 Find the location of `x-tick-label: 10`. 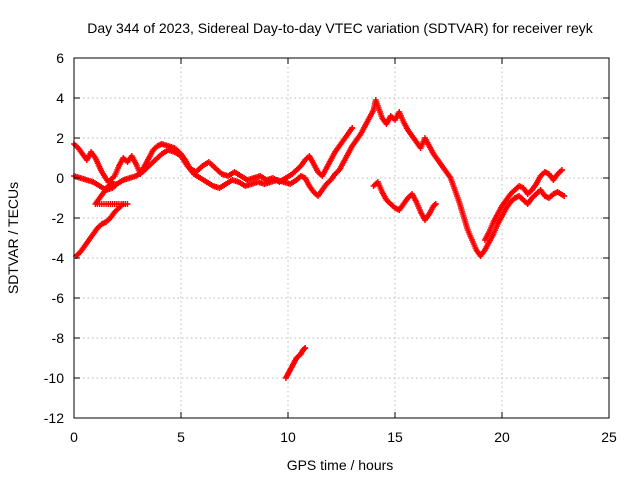

x-tick-label: 10 is located at coordinates (288, 437).